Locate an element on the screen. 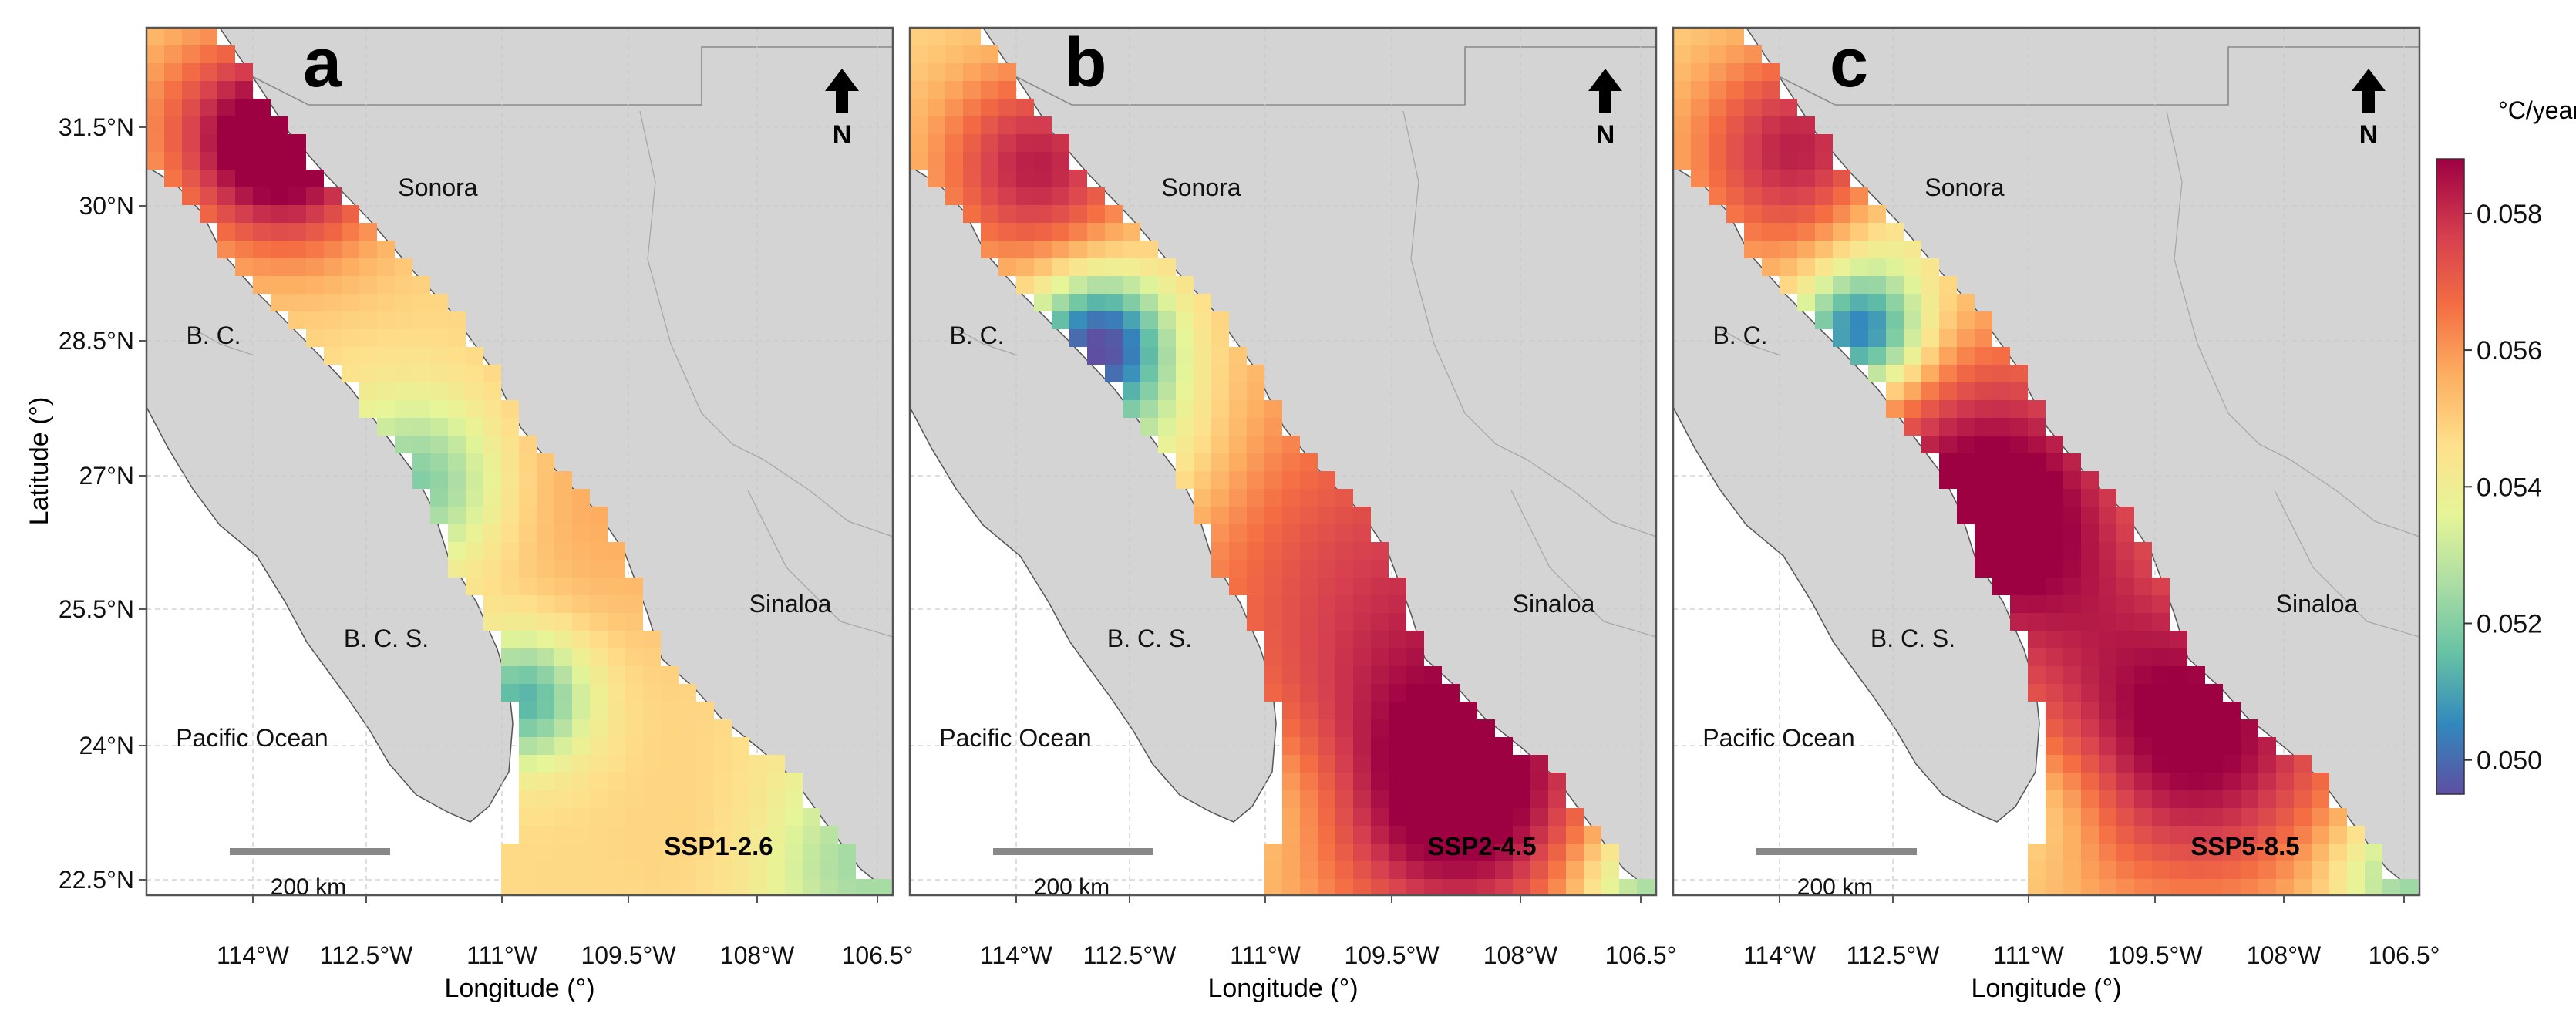 The height and width of the screenshot is (1017, 2576). panel-letter: a is located at coordinates (322, 63).